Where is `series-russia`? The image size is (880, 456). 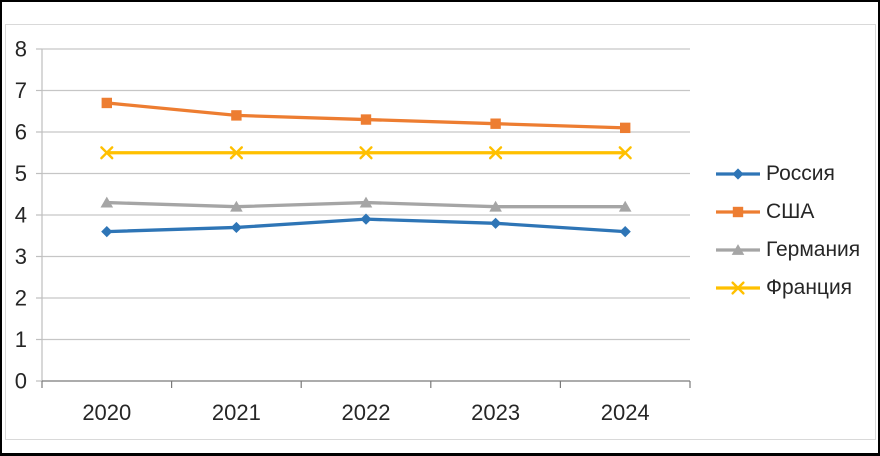
series-russia is located at coordinates (366, 225).